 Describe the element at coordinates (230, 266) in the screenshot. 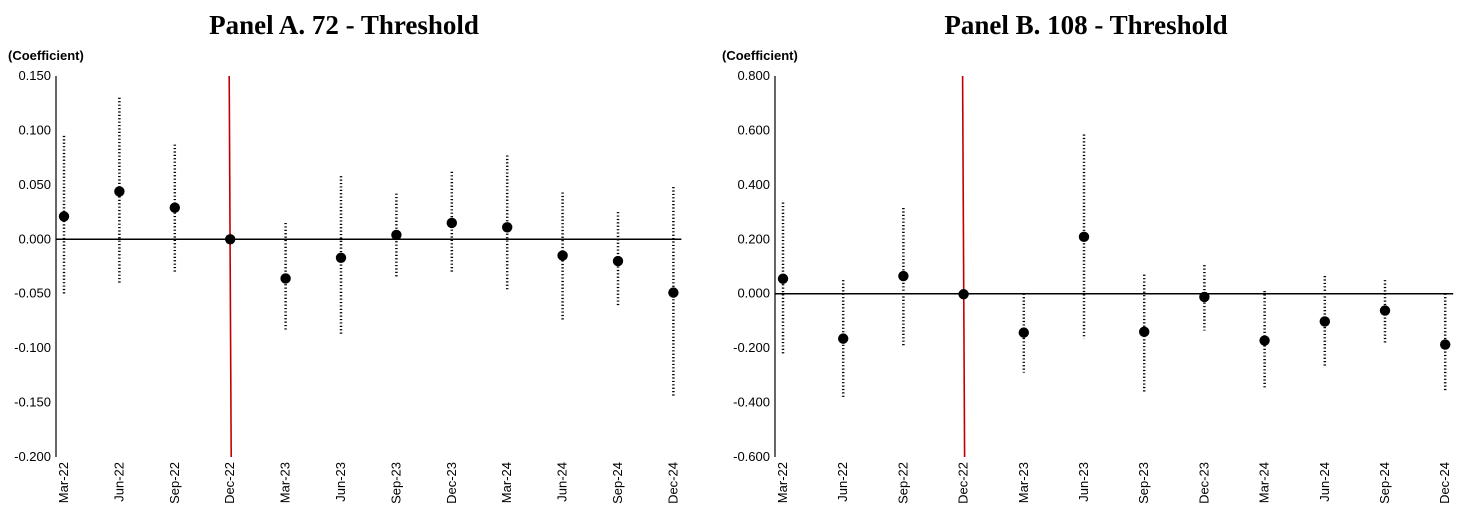

I see `panel-a-reference-line` at that location.